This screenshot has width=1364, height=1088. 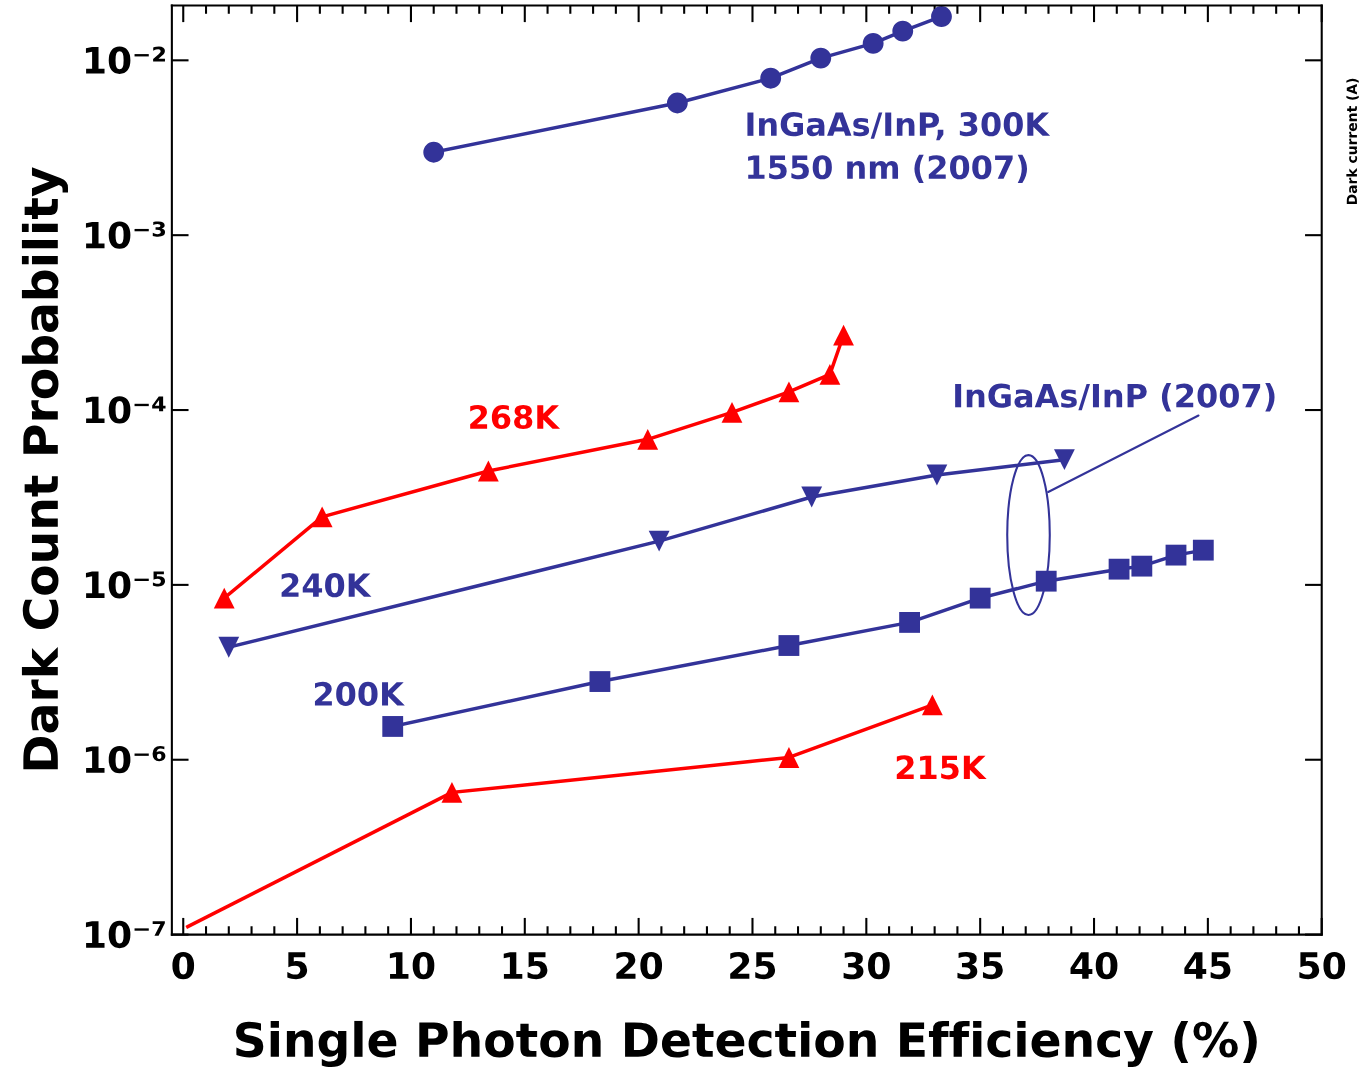 I want to click on x-tick-label: 15, so click(x=525, y=966).